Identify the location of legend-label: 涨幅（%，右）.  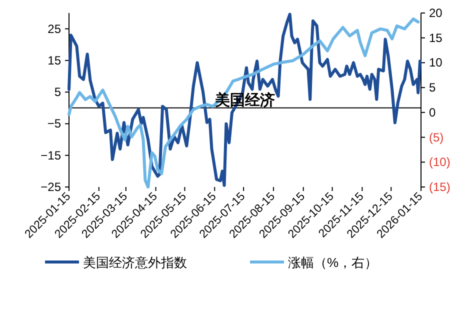
(333, 262).